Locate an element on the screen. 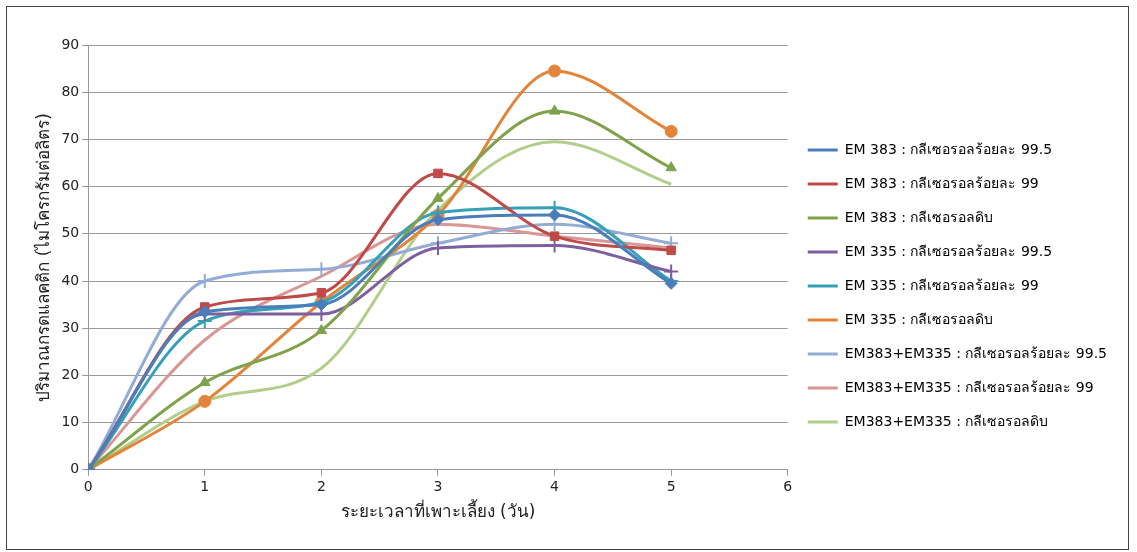 The image size is (1137, 552). legend-label: EM 335 : กลีเซอรอลดิบ is located at coordinates (919, 318).